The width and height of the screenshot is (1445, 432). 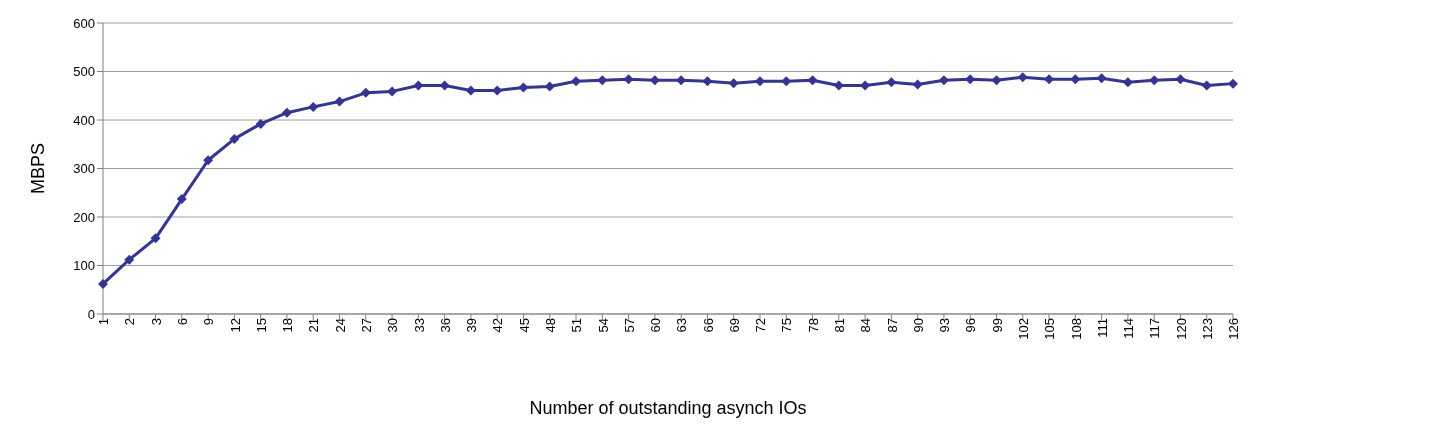 I want to click on x-tick-label: 60, so click(x=656, y=325).